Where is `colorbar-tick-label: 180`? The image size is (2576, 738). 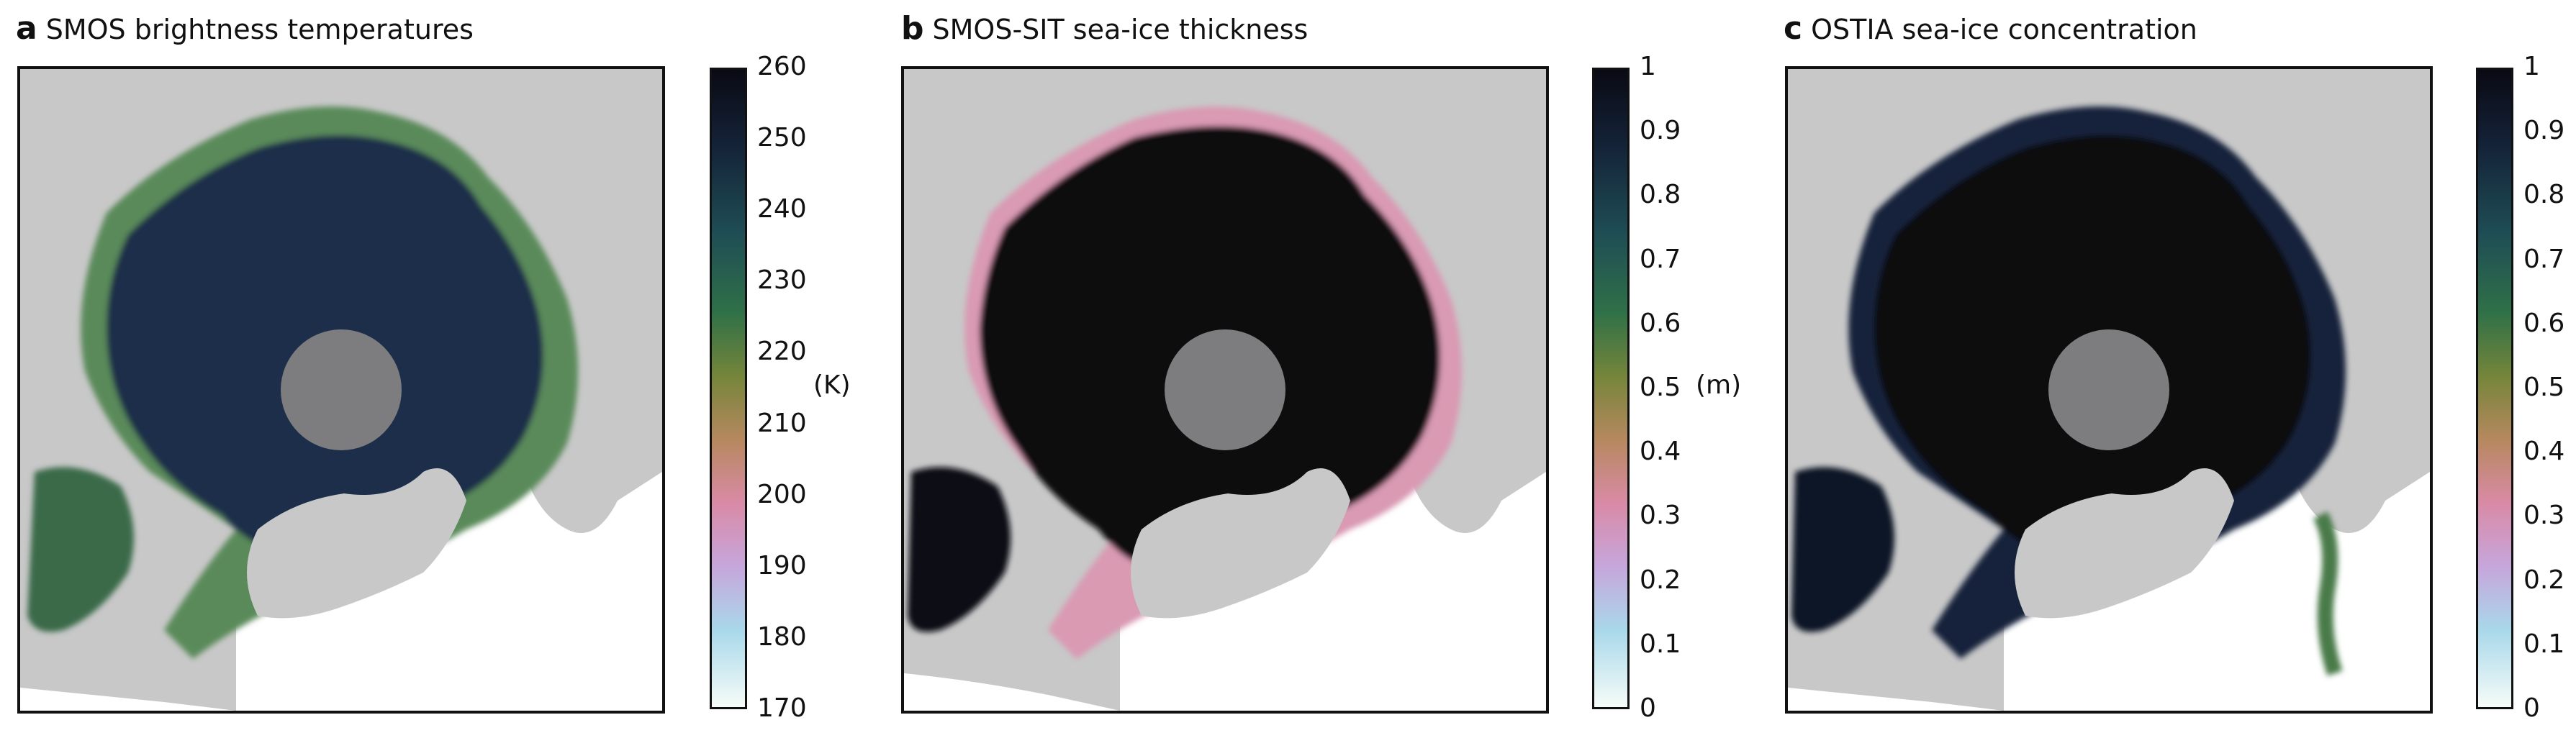 colorbar-tick-label: 180 is located at coordinates (782, 636).